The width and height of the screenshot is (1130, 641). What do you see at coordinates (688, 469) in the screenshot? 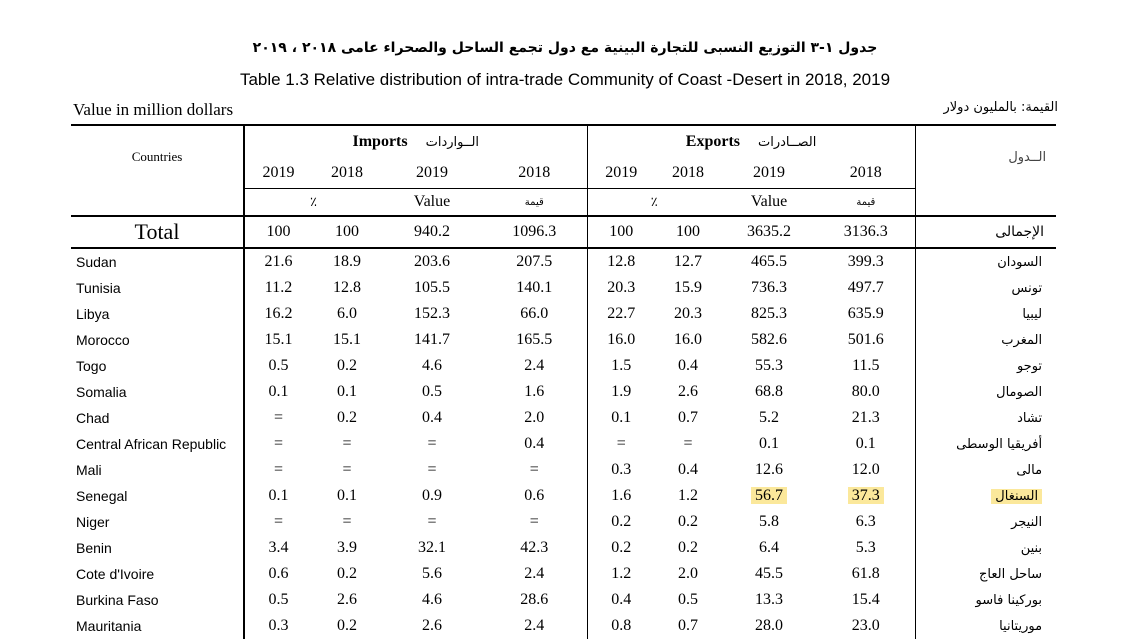
I see `value-cell: 0.4` at bounding box center [688, 469].